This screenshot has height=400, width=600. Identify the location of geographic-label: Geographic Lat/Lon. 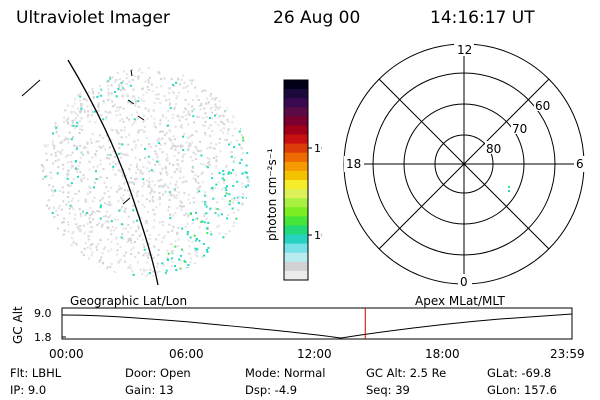
(129, 301).